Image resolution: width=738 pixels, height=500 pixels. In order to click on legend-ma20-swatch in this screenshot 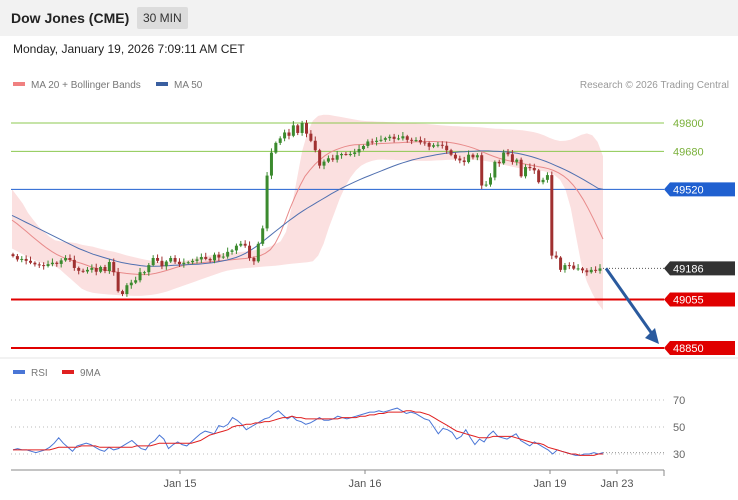, I will do `click(19, 84)`.